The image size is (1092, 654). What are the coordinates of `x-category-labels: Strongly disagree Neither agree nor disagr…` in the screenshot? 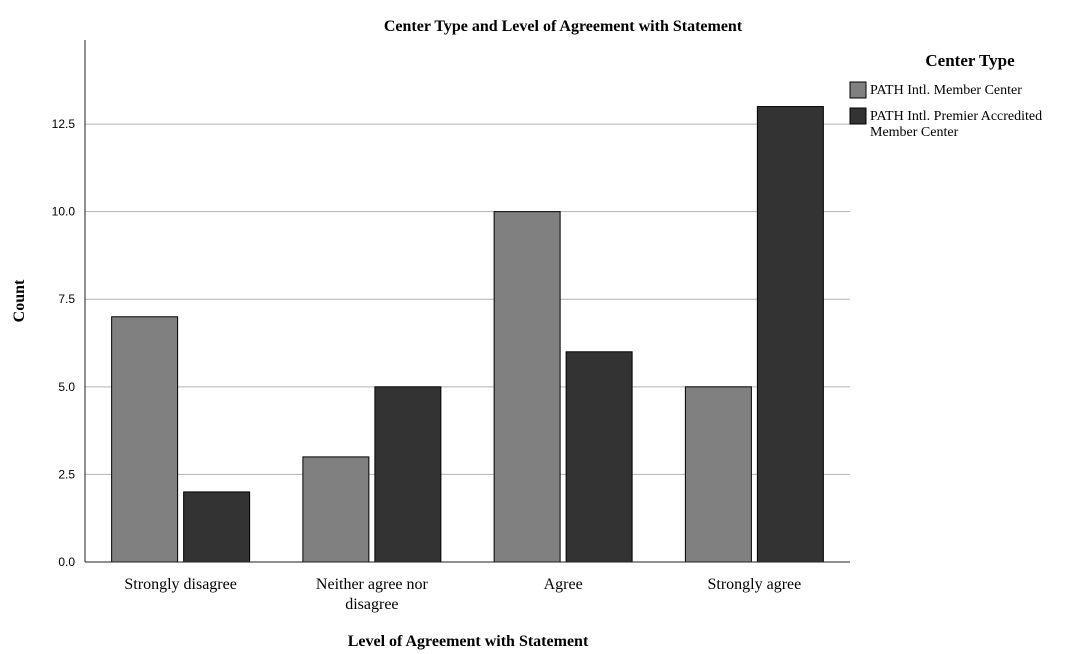 It's located at (462, 594).